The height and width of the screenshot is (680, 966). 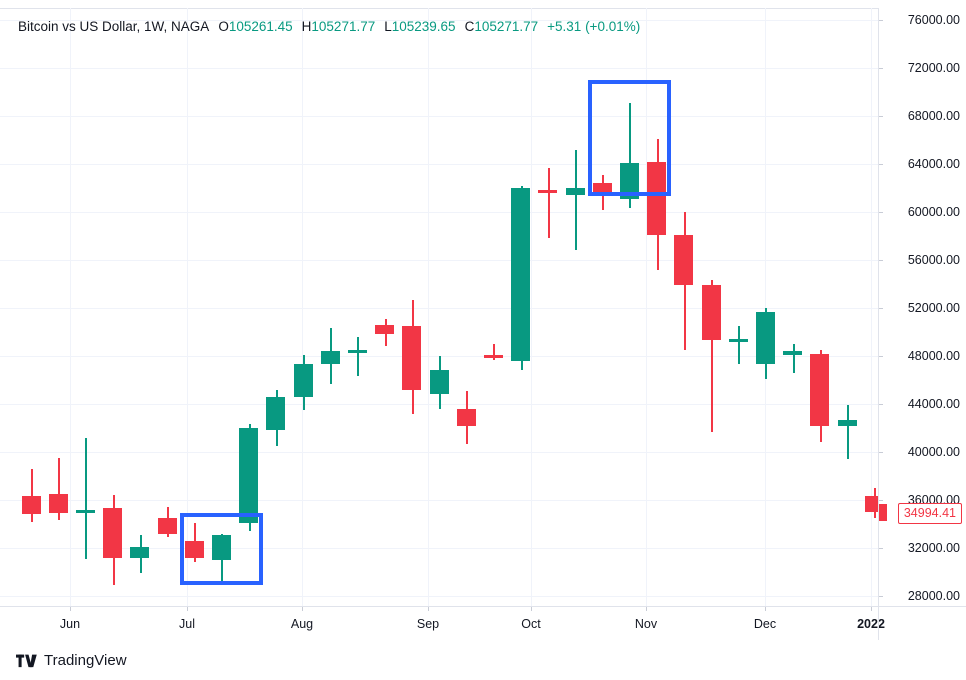 What do you see at coordinates (260, 26) in the screenshot?
I see `ohlc-open-value: 105261.45` at bounding box center [260, 26].